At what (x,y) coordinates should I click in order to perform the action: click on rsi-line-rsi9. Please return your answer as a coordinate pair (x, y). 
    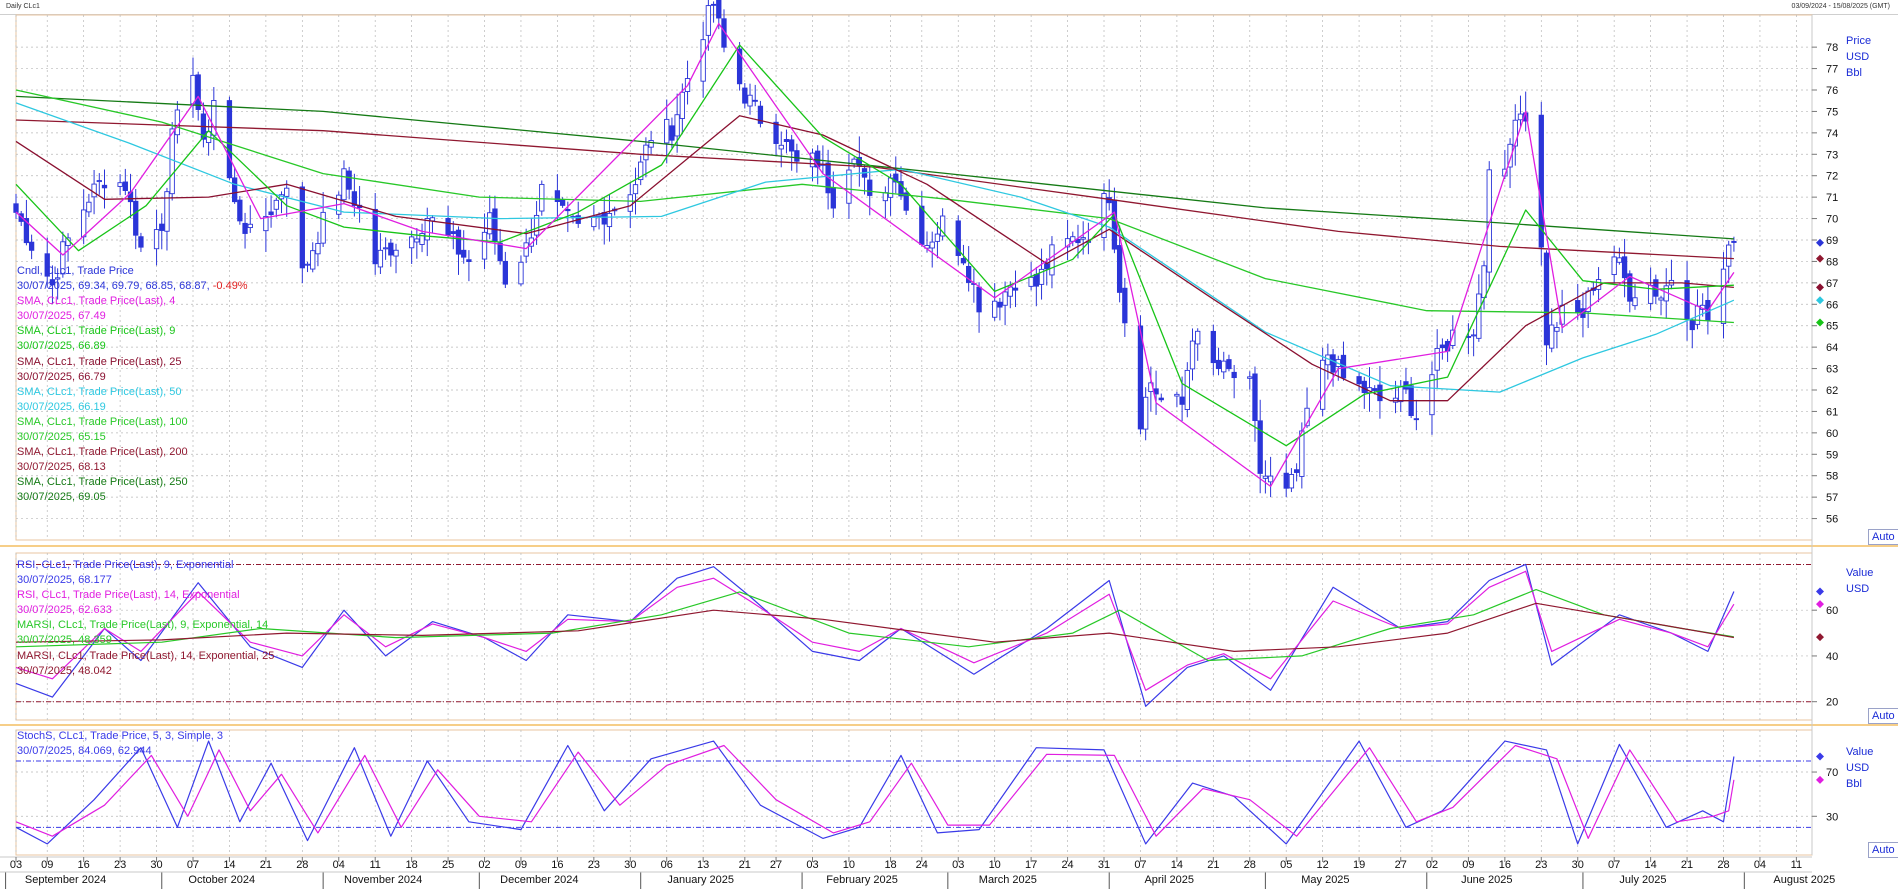
    Looking at the image, I should click on (875, 635).